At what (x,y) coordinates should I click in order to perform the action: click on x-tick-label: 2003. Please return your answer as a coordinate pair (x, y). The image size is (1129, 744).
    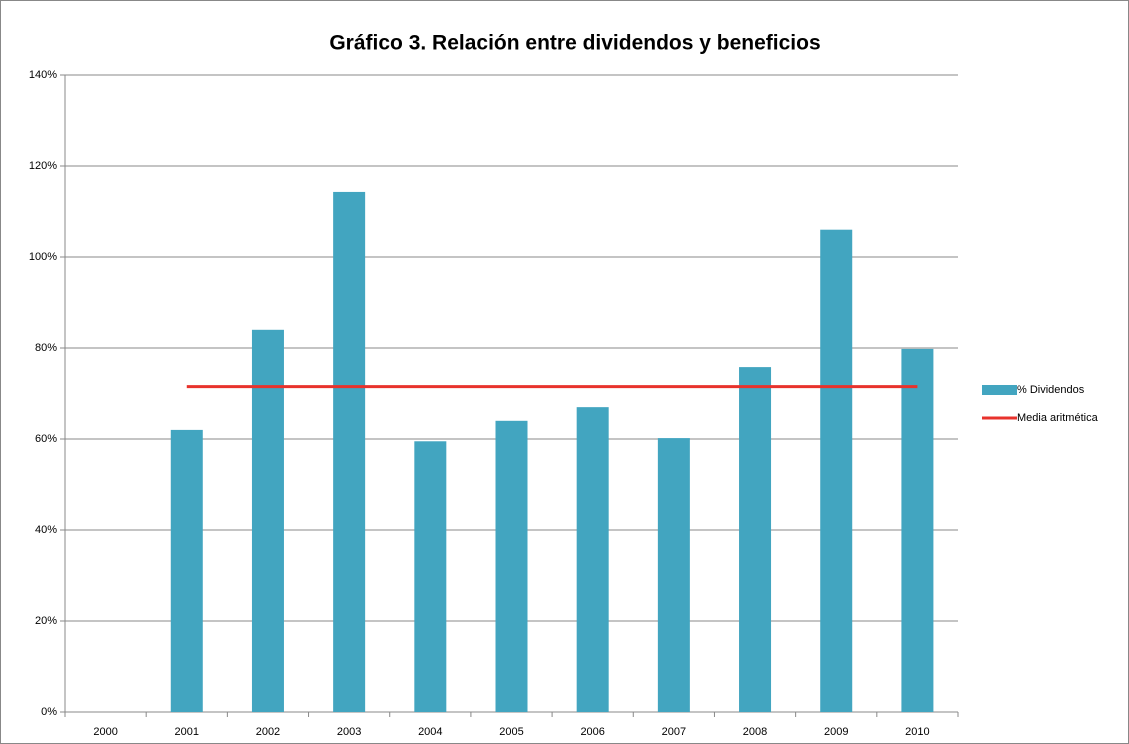
    Looking at the image, I should click on (349, 732).